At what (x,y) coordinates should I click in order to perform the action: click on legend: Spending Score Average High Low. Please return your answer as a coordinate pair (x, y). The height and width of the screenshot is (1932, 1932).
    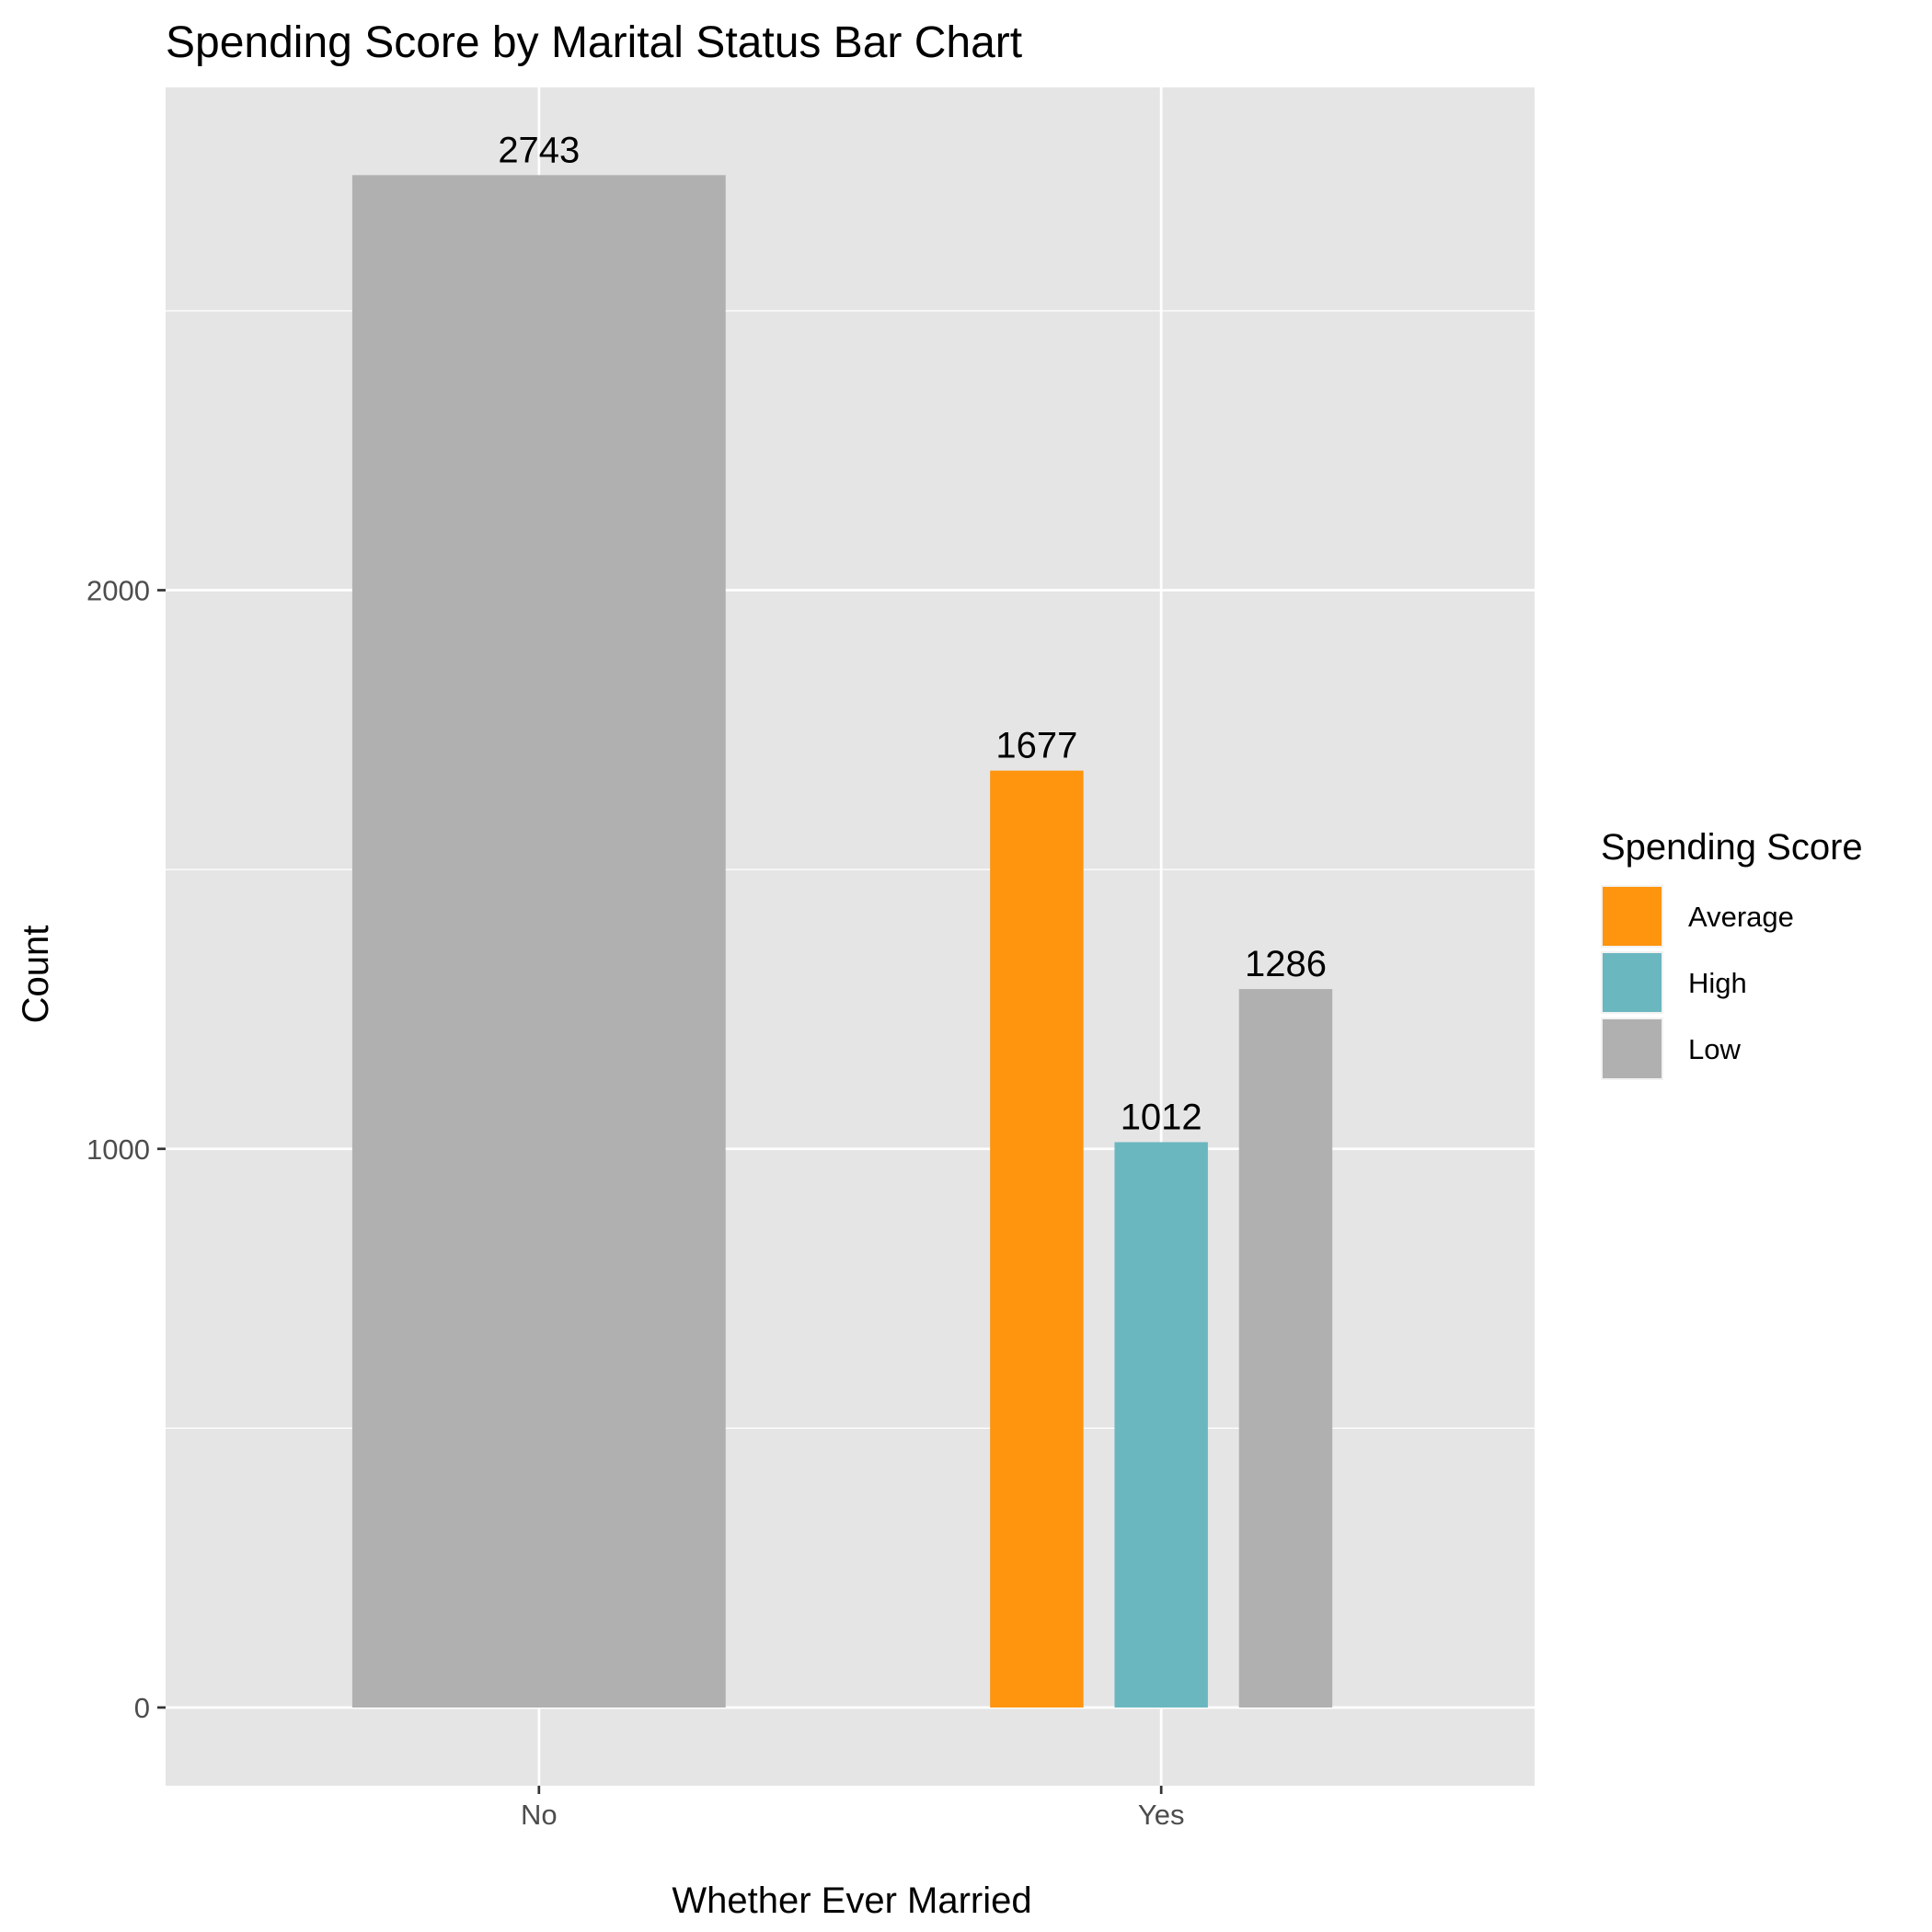
    Looking at the image, I should click on (1732, 953).